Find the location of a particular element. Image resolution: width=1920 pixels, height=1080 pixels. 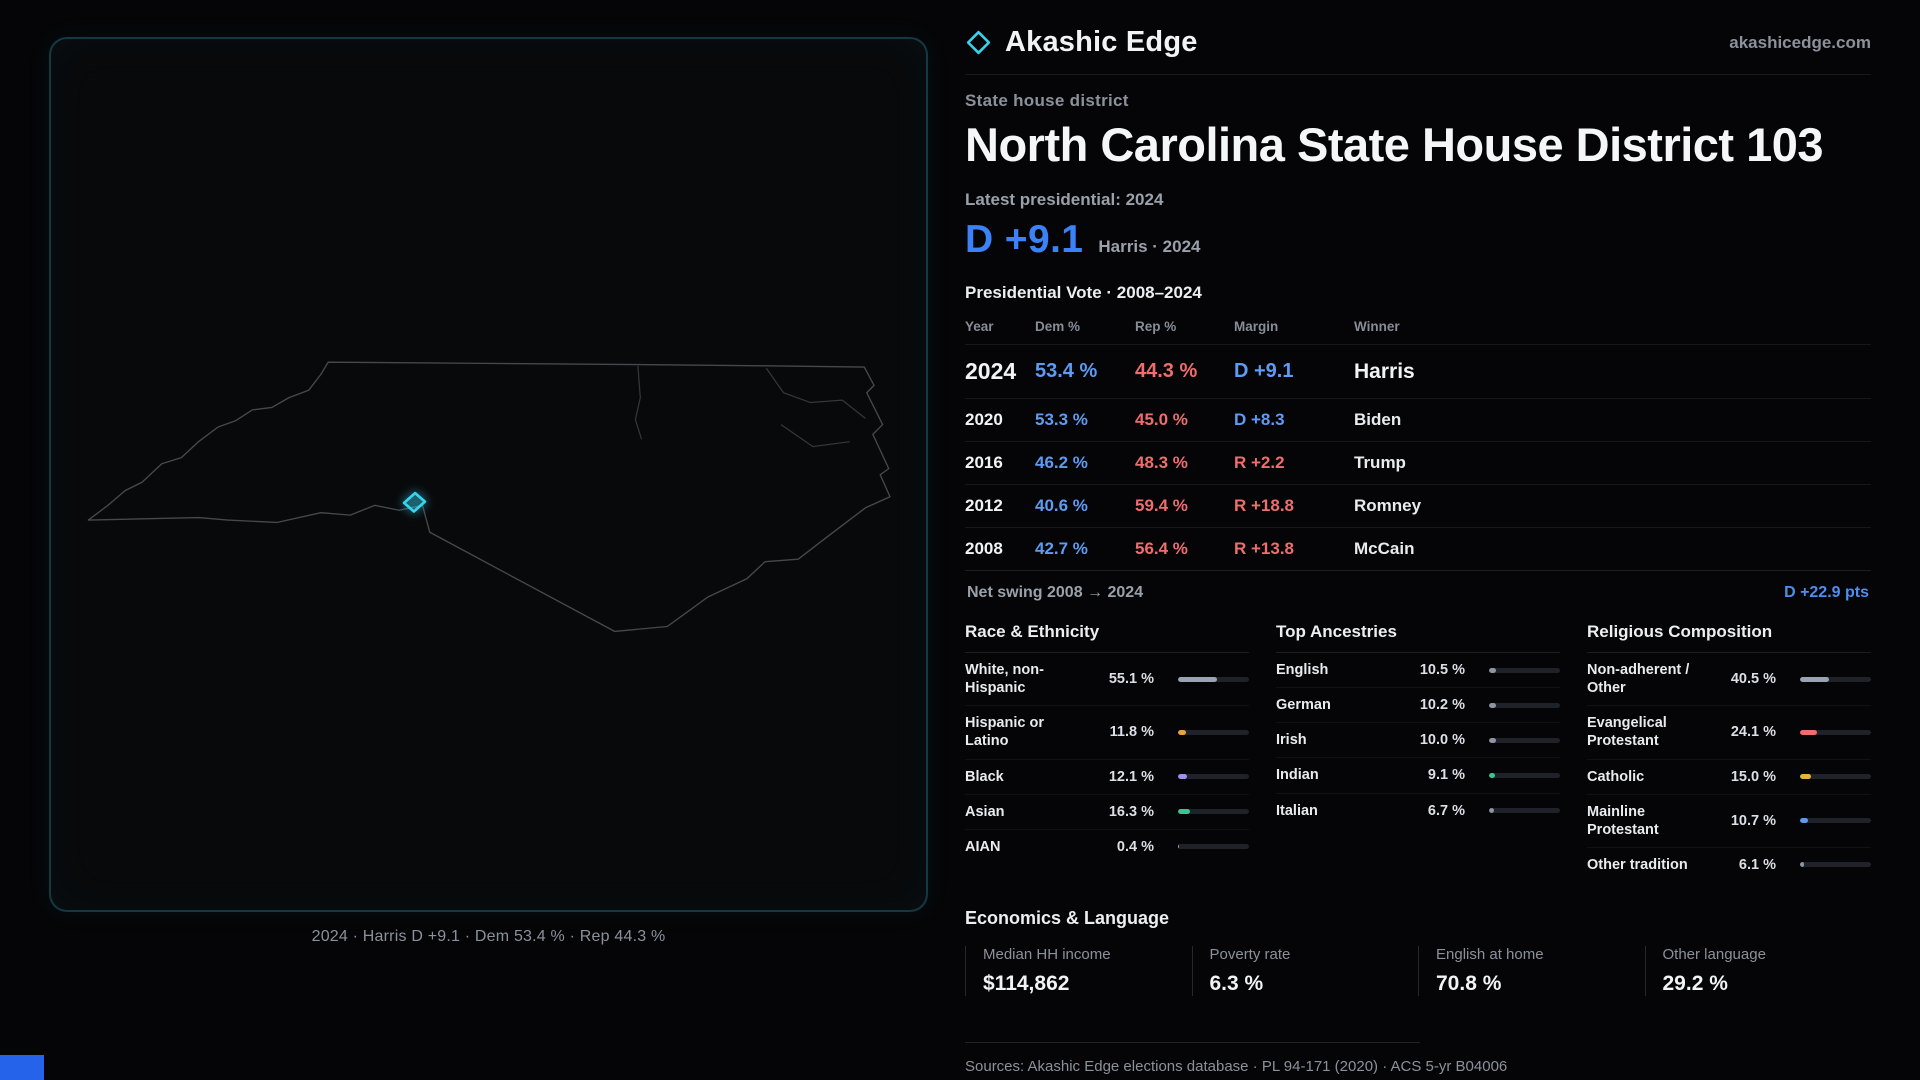

nc-state-map is located at coordinates (491, 498).